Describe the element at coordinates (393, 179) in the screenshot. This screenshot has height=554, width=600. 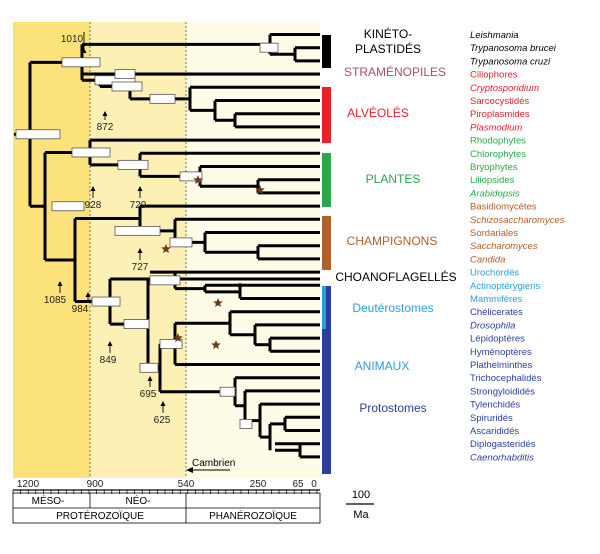
I see `group-plants: PLANTES` at that location.